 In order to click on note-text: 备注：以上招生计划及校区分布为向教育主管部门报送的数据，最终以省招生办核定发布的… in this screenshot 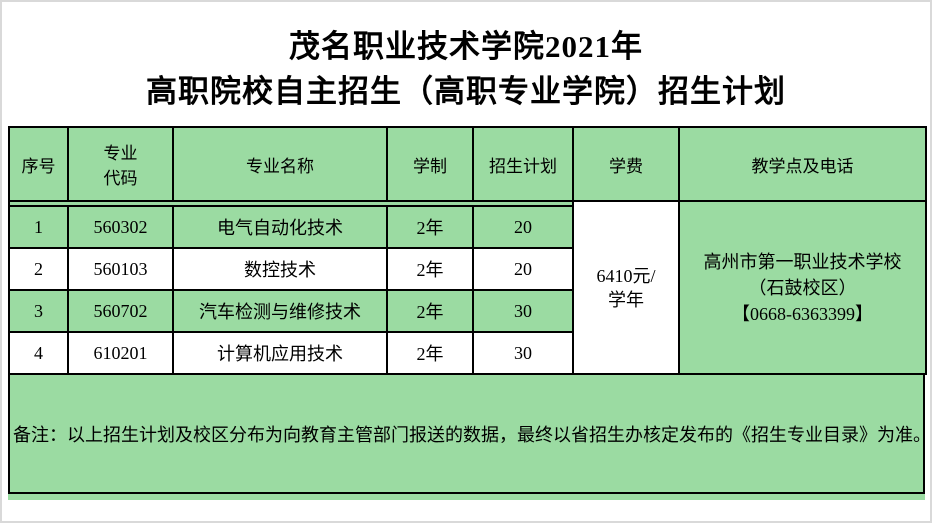, I will do `click(472, 434)`.